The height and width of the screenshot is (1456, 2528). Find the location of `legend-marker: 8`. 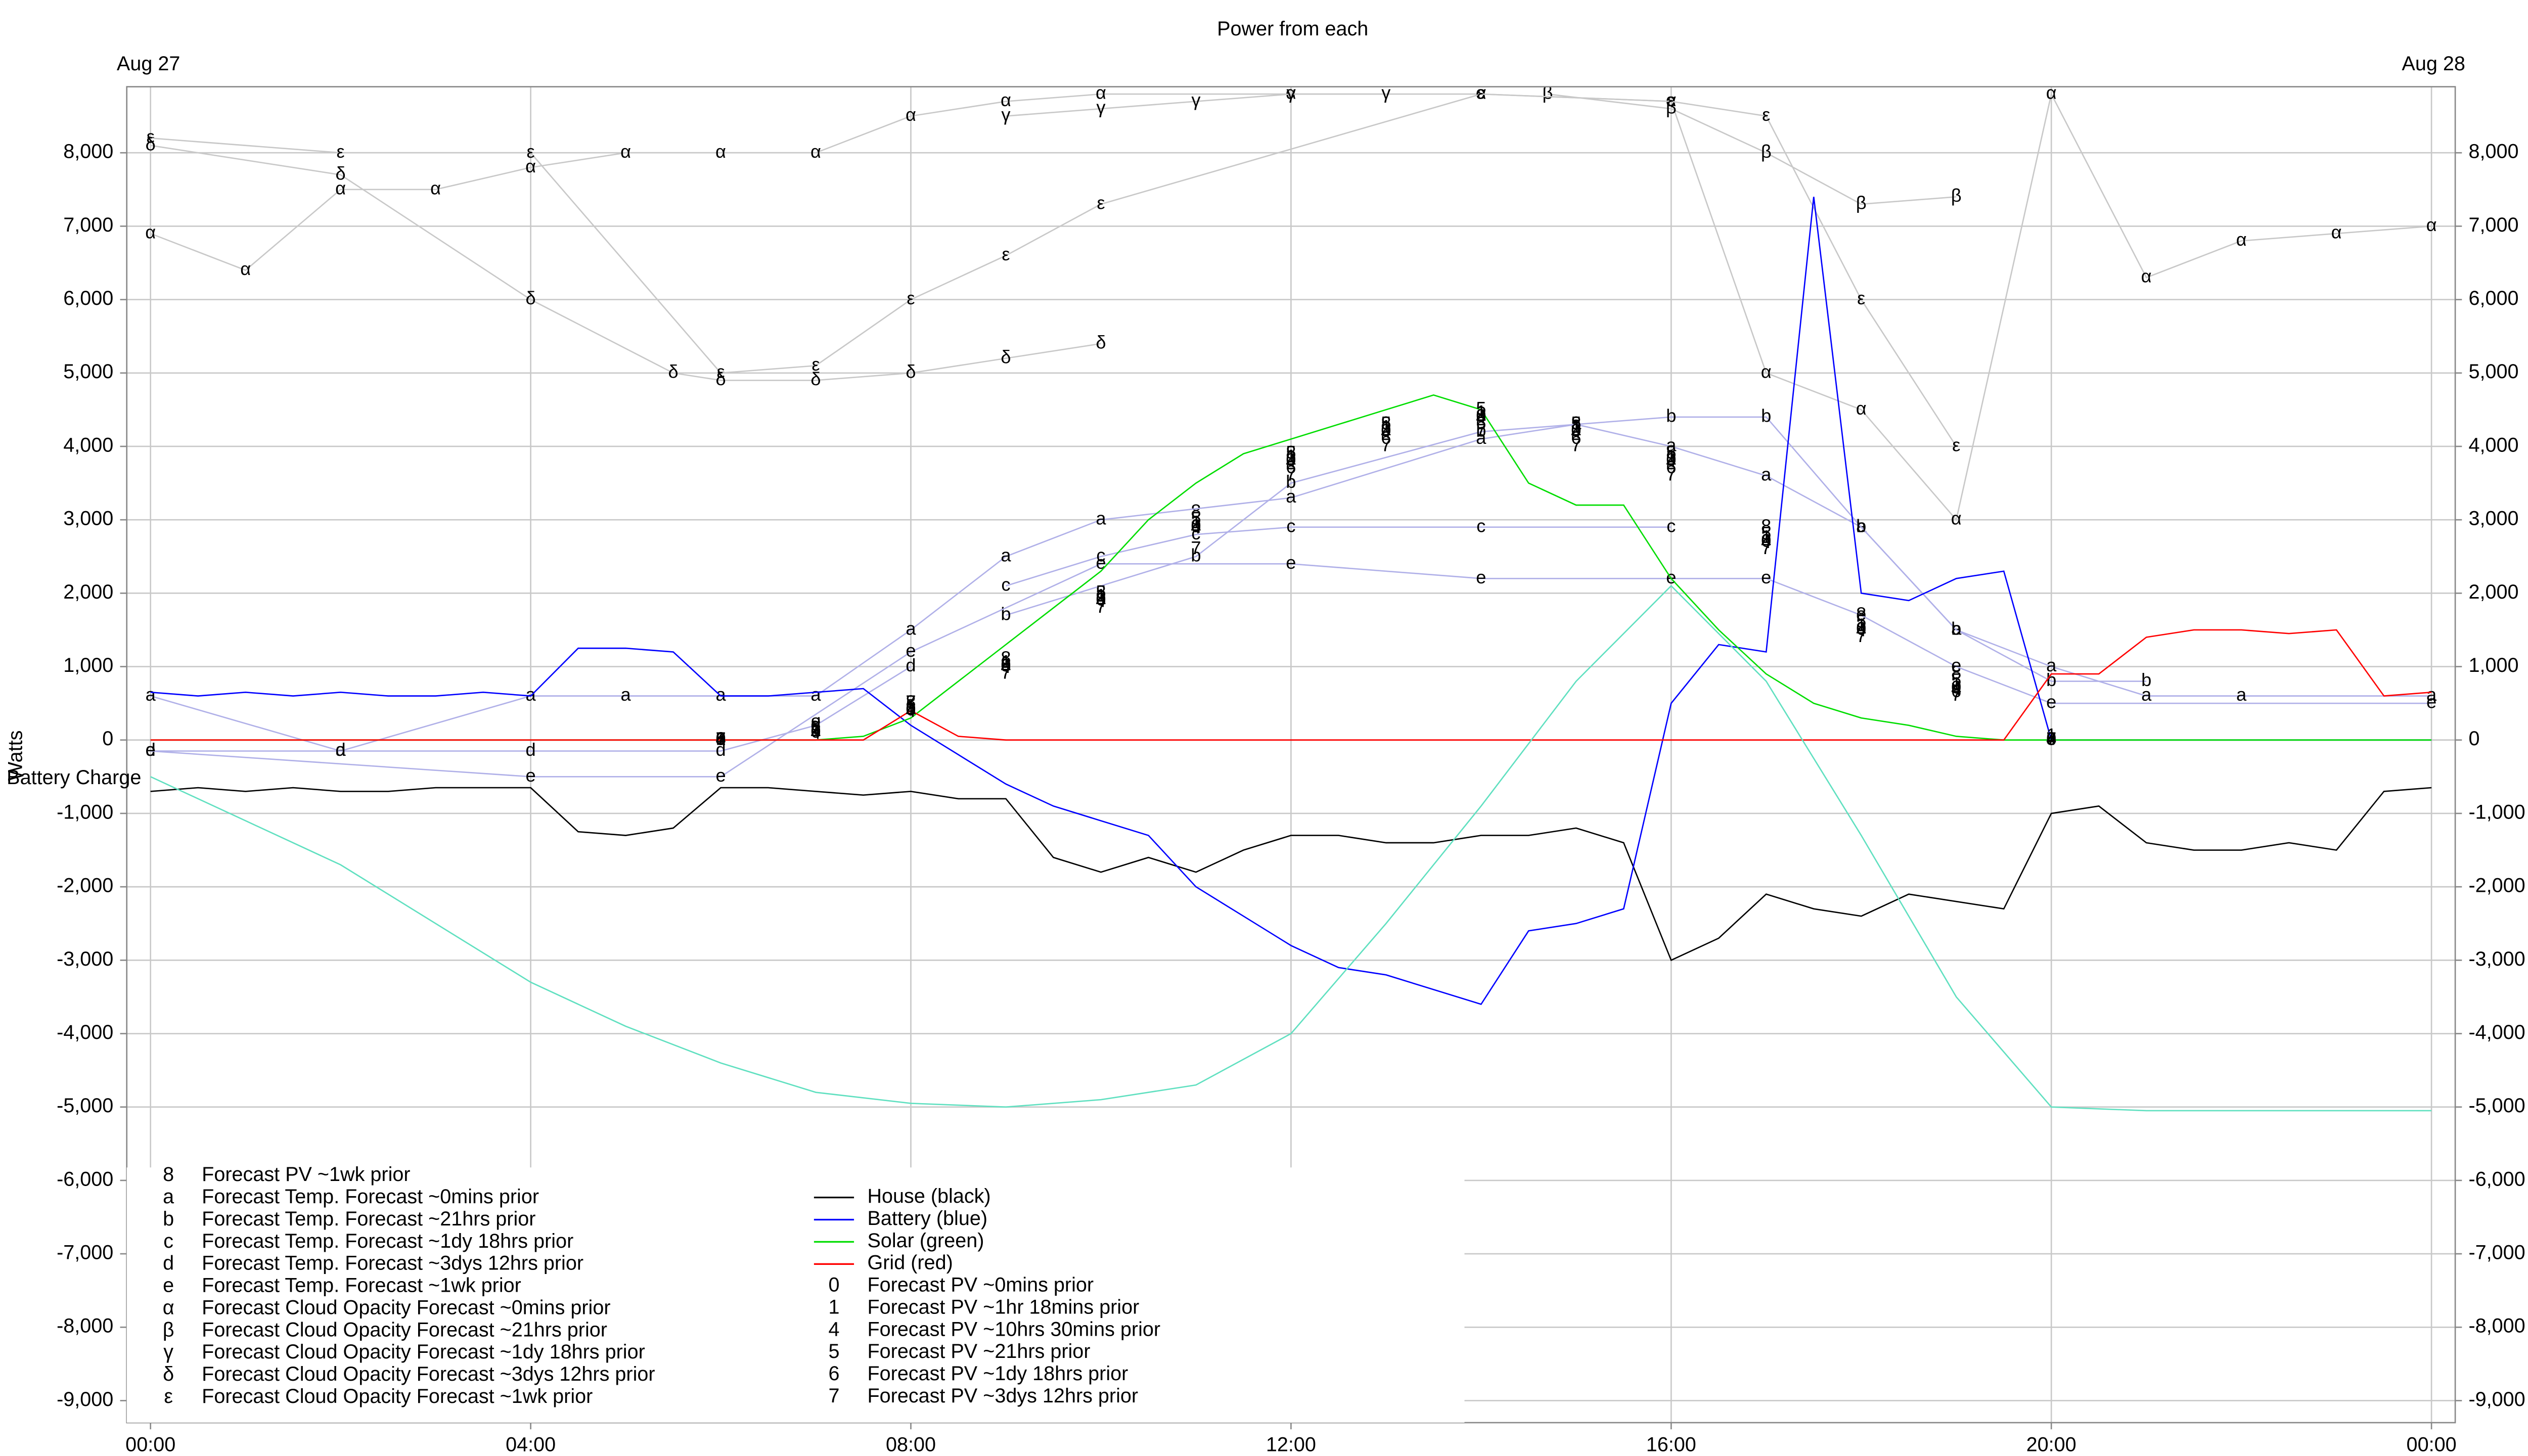

legend-marker: 8 is located at coordinates (169, 1174).